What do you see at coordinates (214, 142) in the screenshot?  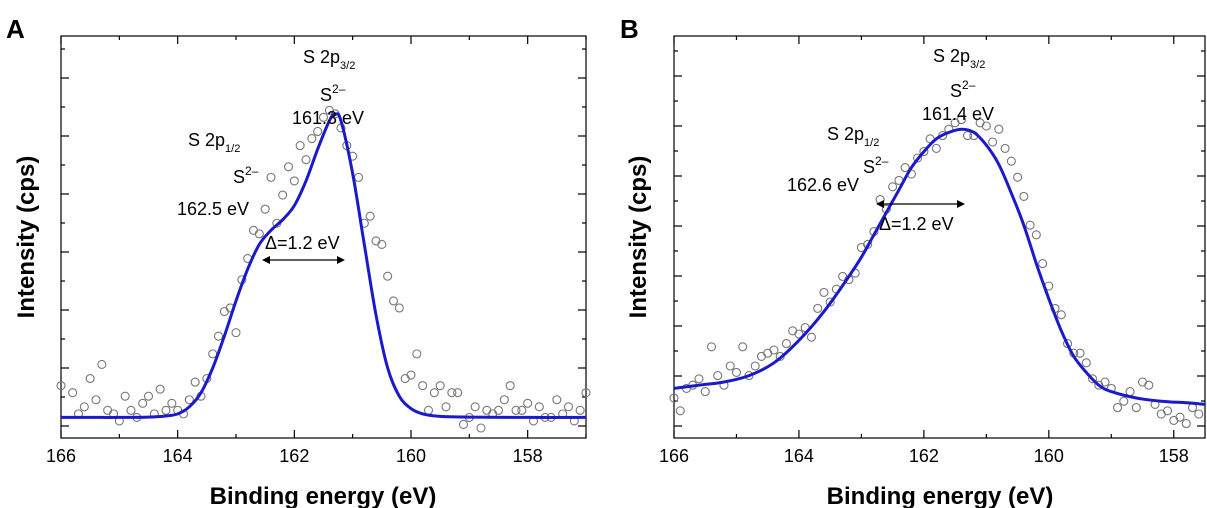 I see `panel-a-peak2-orbital: S 2p1/2` at bounding box center [214, 142].